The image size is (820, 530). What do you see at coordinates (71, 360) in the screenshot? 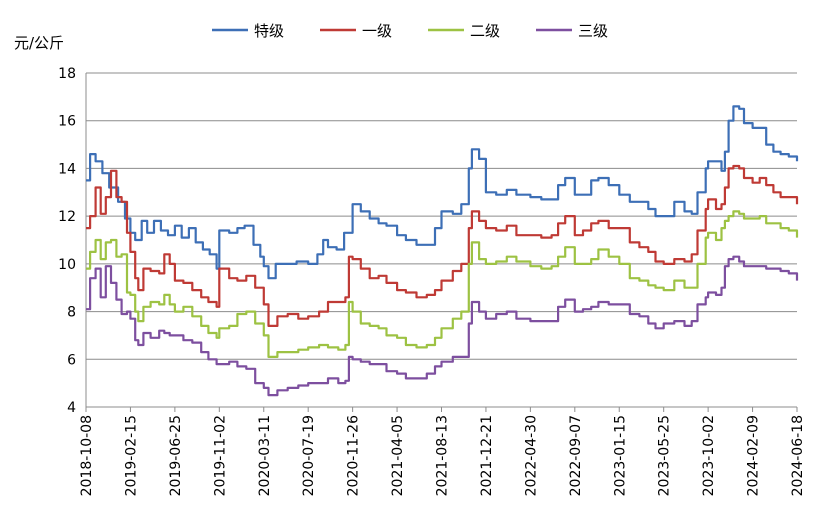
I see `y-tick-label: 6` at bounding box center [71, 360].